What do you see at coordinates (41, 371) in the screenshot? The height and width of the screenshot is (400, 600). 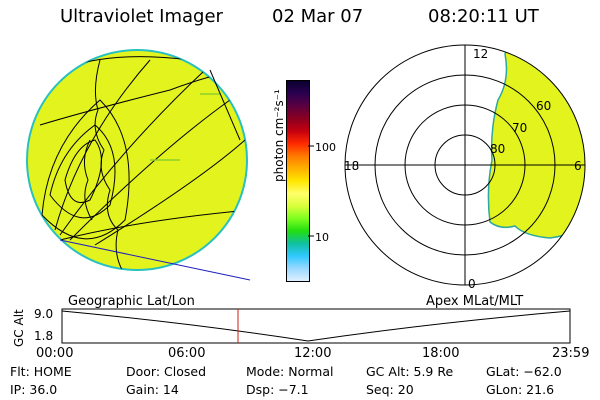 I see `filter-info: Flt: HOME` at bounding box center [41, 371].